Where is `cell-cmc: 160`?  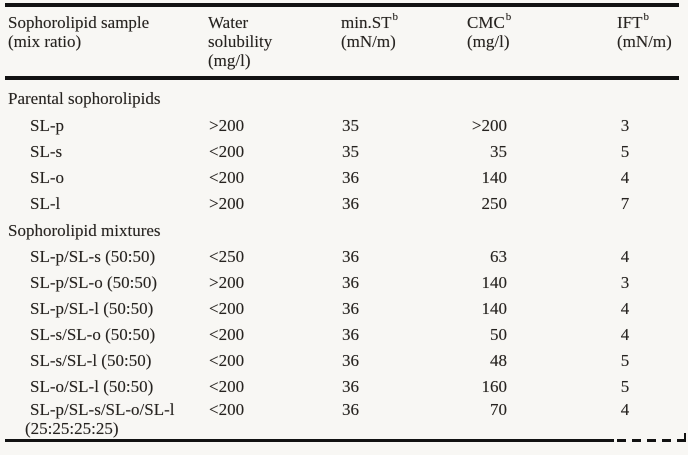
cell-cmc: 160 is located at coordinates (494, 386).